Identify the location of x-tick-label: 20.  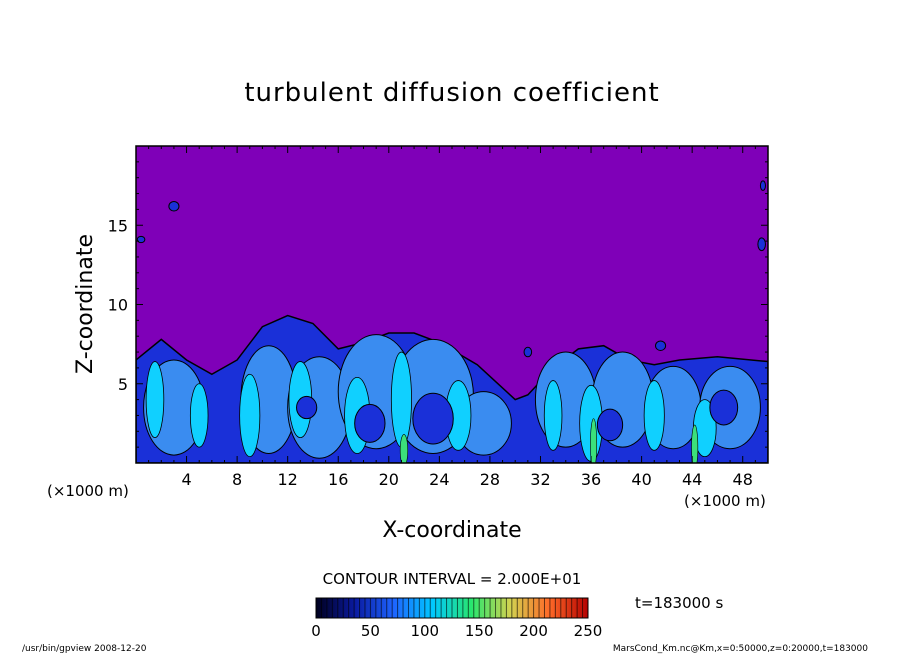
(389, 479).